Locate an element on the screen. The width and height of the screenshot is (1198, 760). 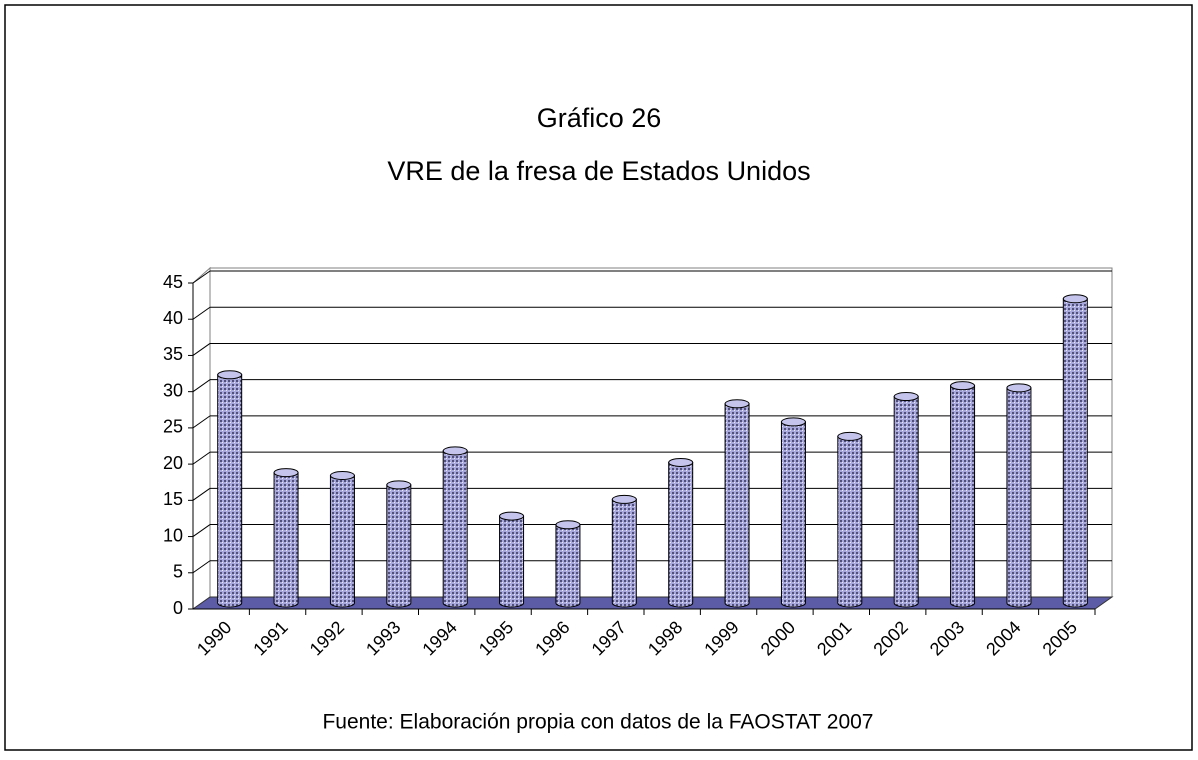
y-tick-label: 30 is located at coordinates (173, 390).